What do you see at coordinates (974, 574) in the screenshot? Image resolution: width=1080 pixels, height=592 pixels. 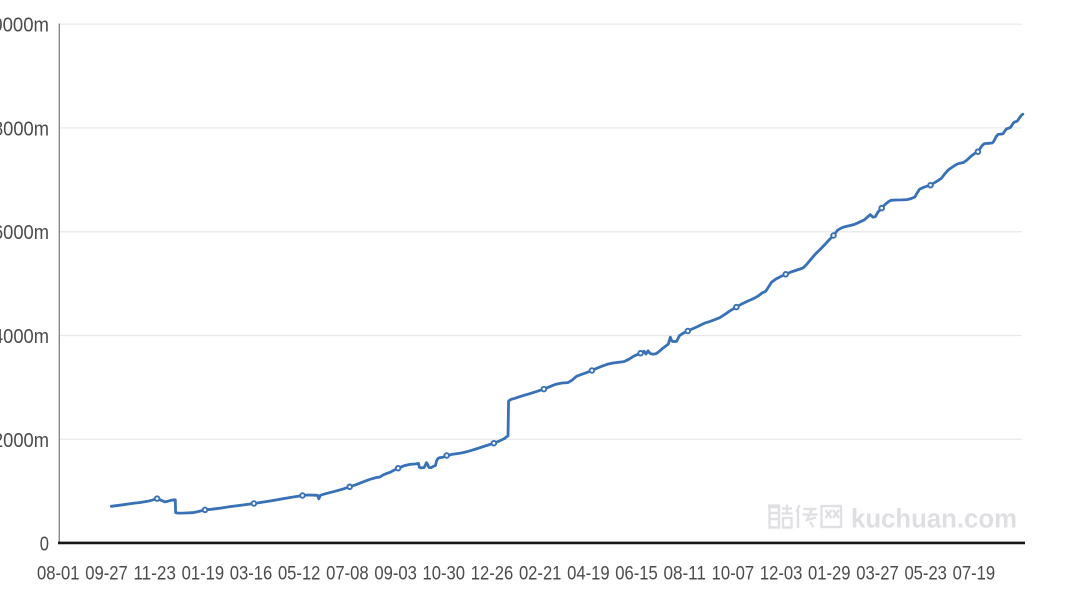 I see `svg-text: 07-19` at bounding box center [974, 574].